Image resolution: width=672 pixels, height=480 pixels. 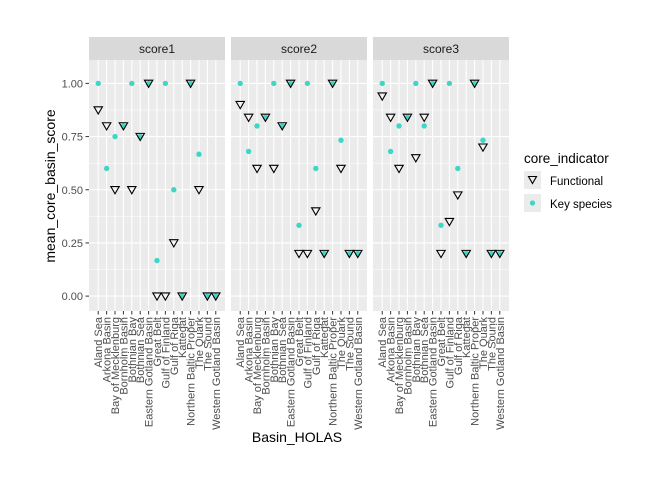 What do you see at coordinates (457, 196) in the screenshot?
I see `point-functional-gulf-of-riga-score3` at bounding box center [457, 196].